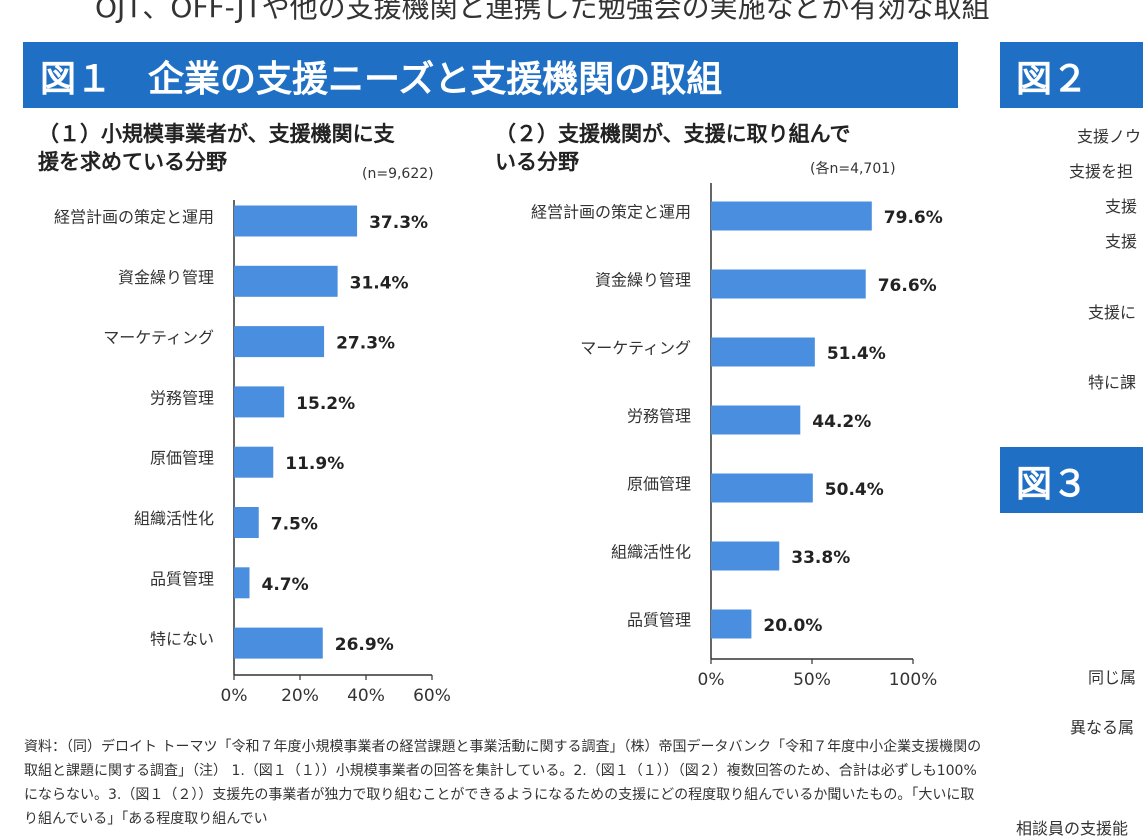  I want to click on figure2-title: 図２, so click(1052, 79).